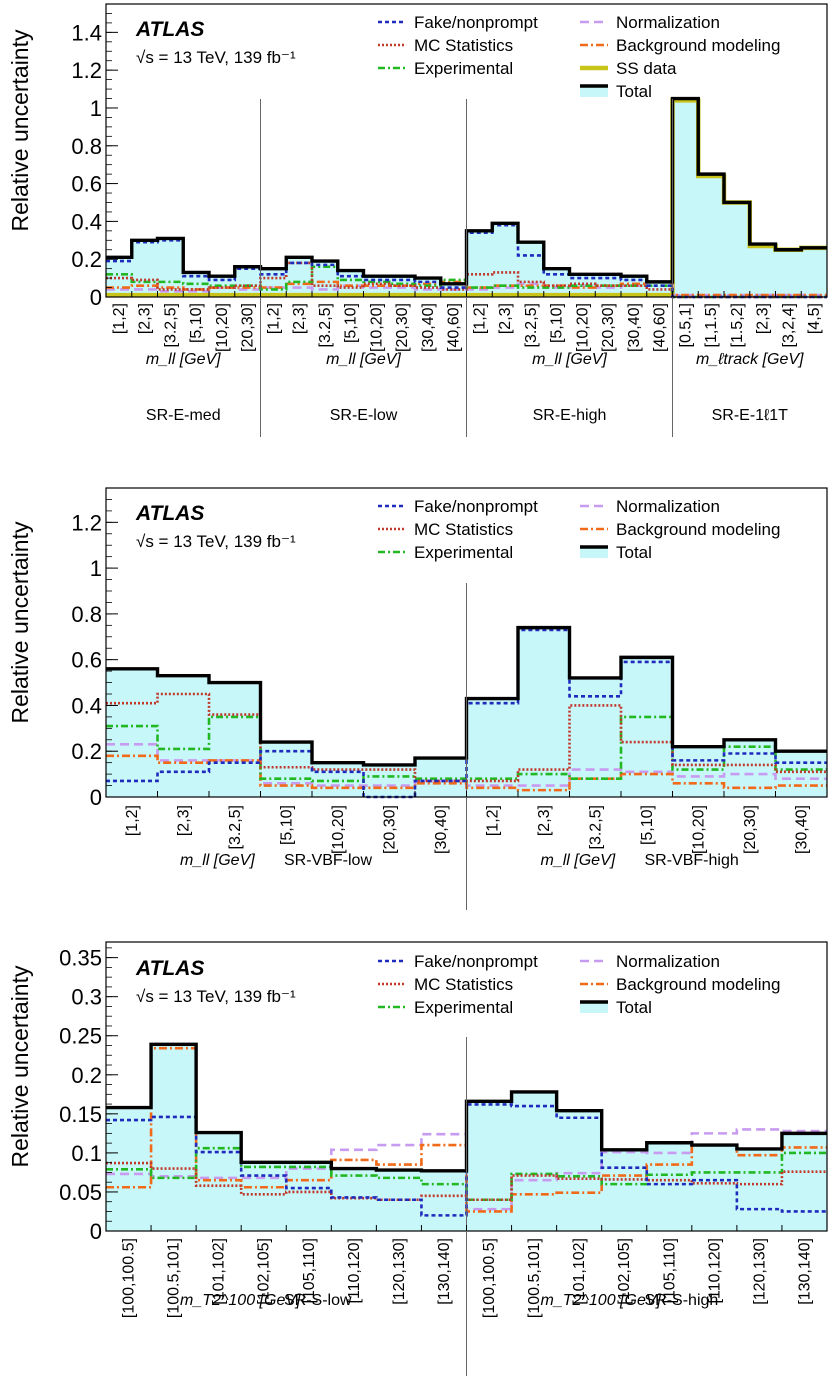 The image size is (829, 1380). What do you see at coordinates (750, 359) in the screenshot?
I see `region-variable: m_ℓtrack [GeV]` at bounding box center [750, 359].